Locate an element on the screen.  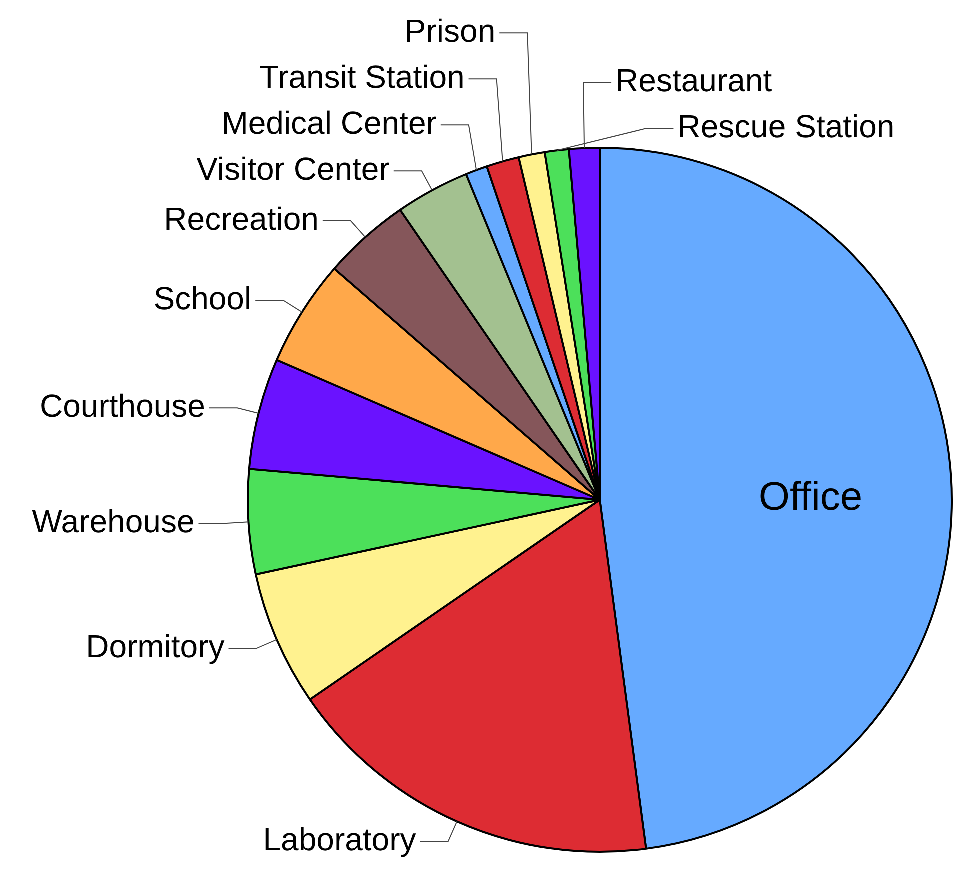
slice-label: Rescue Station is located at coordinates (786, 126).